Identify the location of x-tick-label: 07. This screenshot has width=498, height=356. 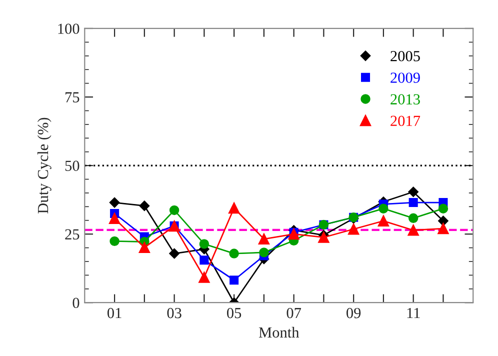
(294, 313).